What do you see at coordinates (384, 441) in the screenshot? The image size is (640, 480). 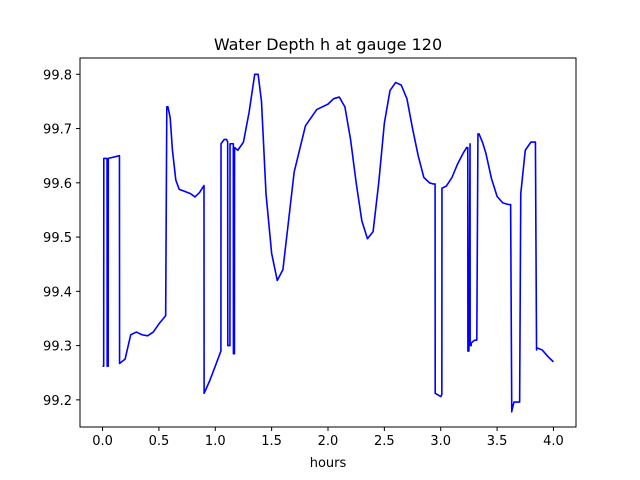 I see `x-tick-label: 2.5` at bounding box center [384, 441].